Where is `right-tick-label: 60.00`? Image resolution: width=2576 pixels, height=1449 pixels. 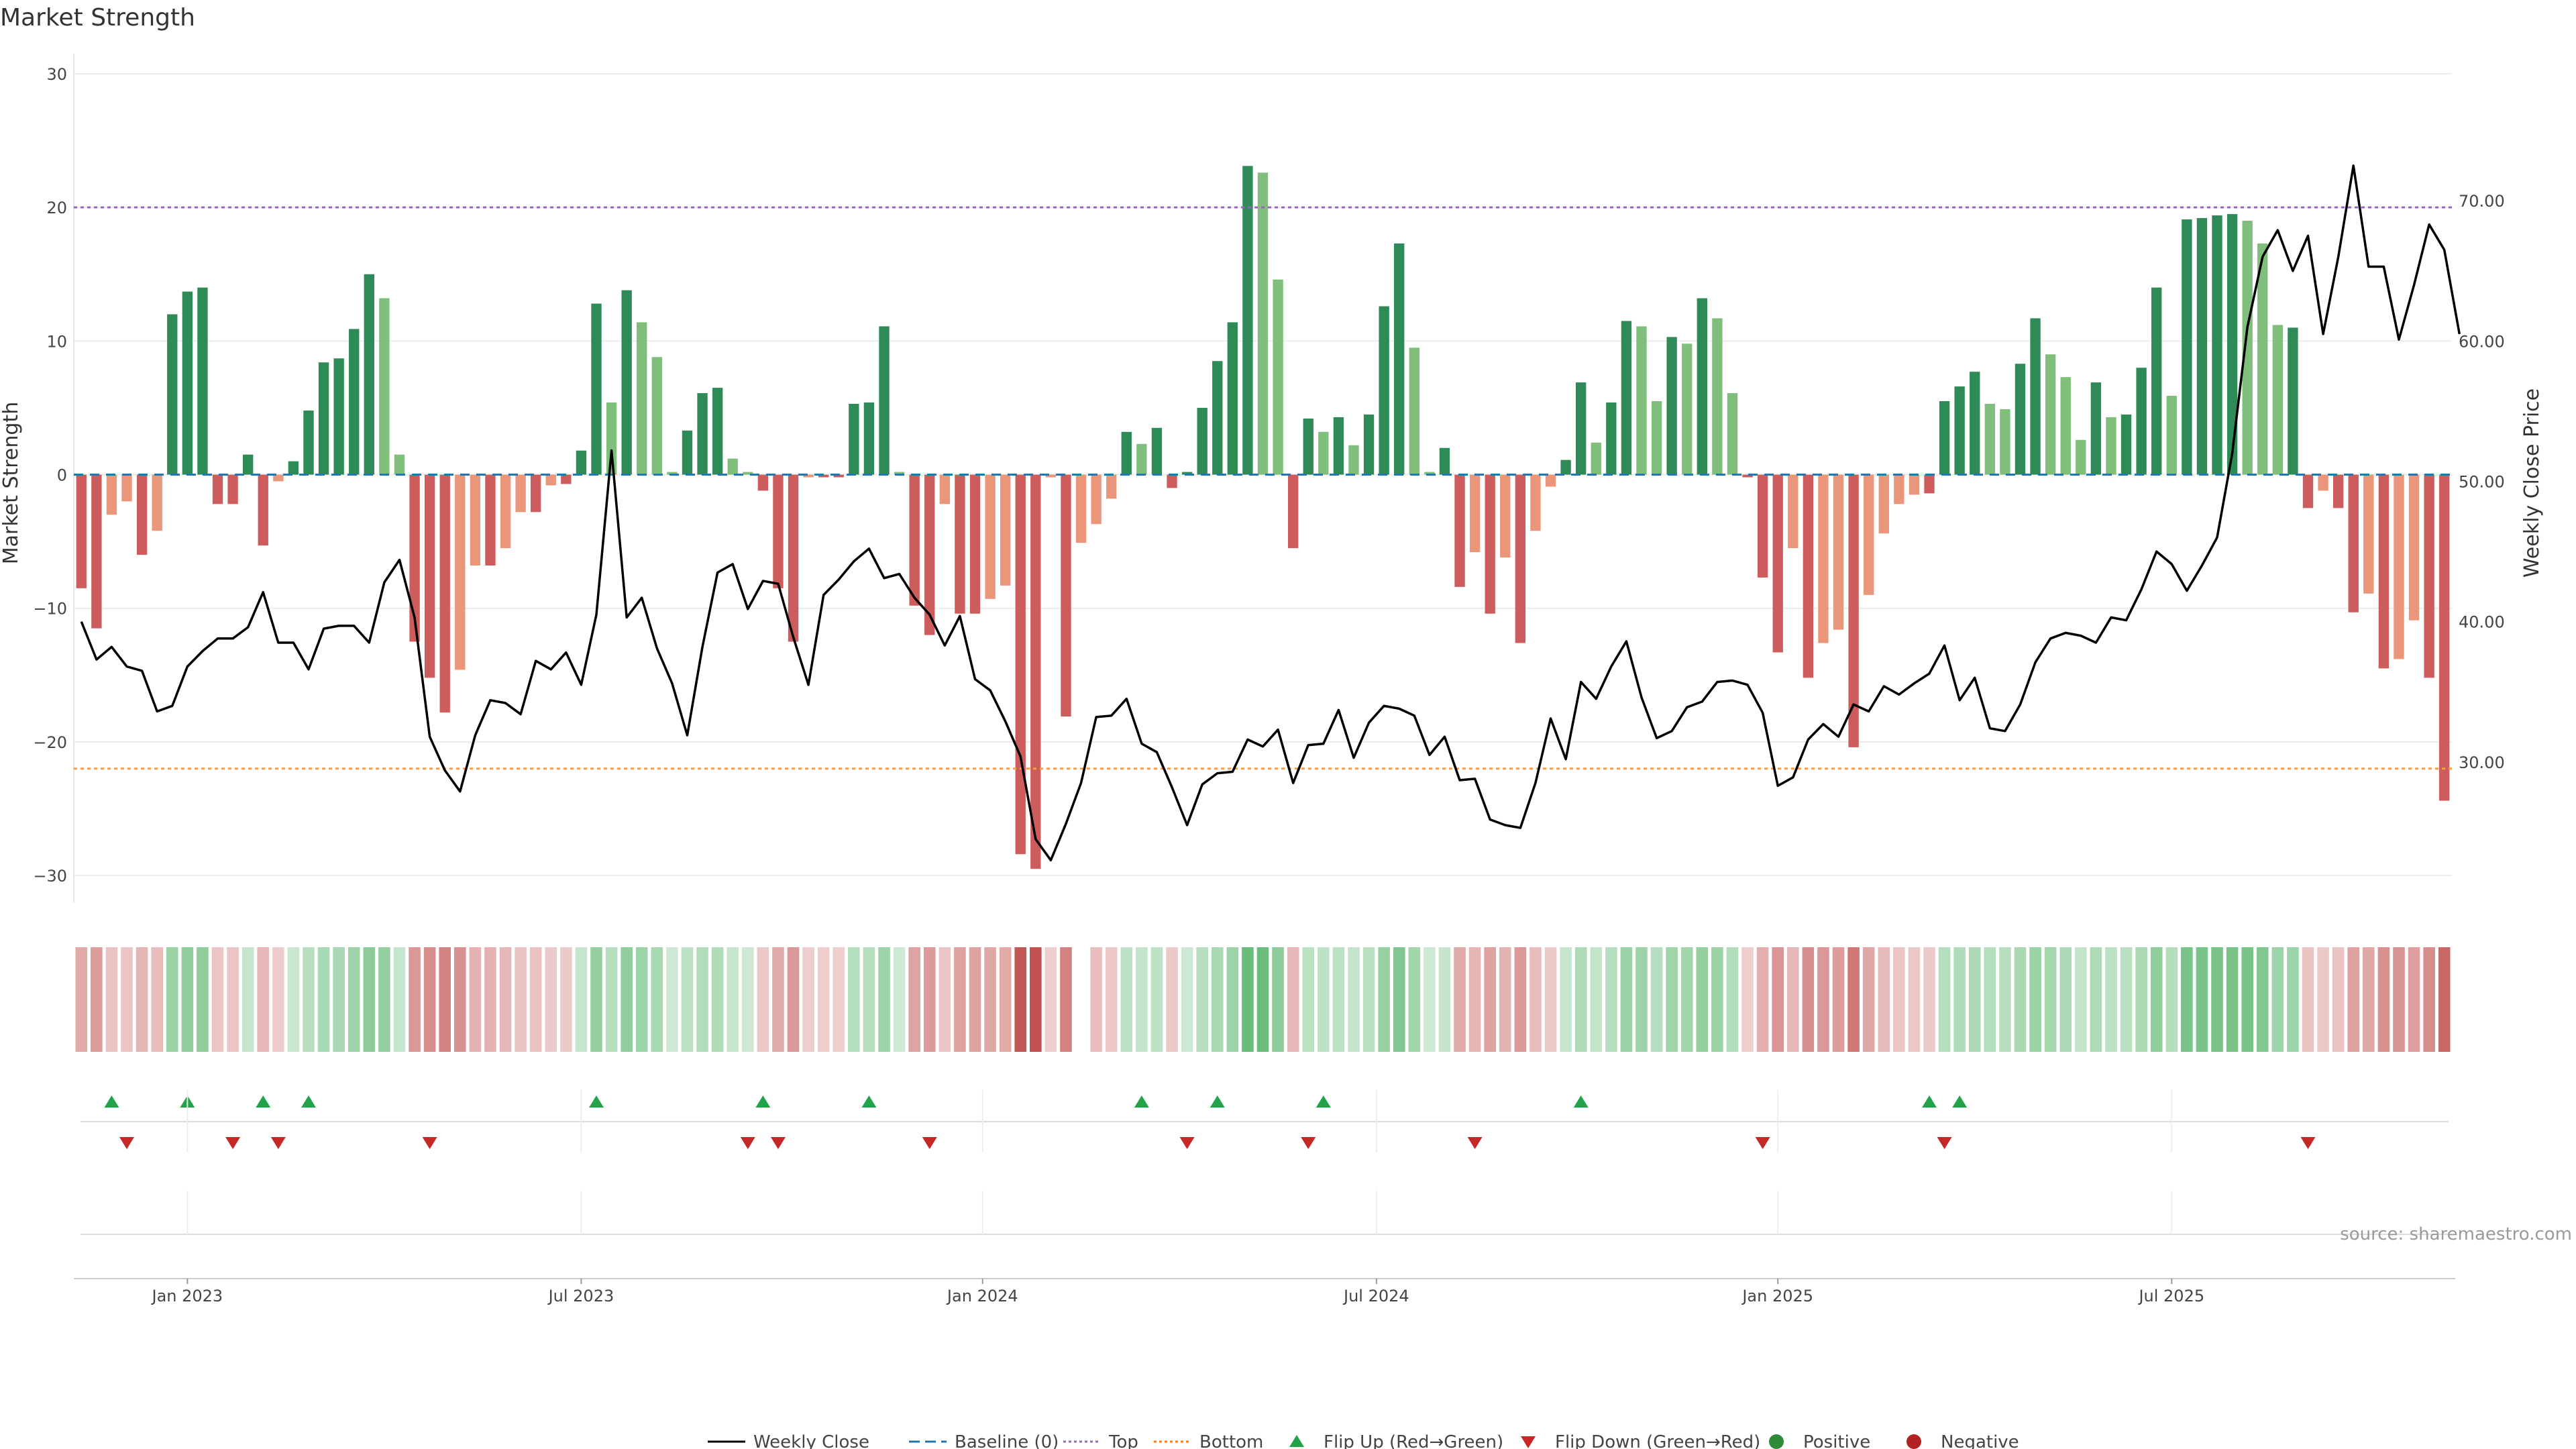 right-tick-label: 60.00 is located at coordinates (2482, 341).